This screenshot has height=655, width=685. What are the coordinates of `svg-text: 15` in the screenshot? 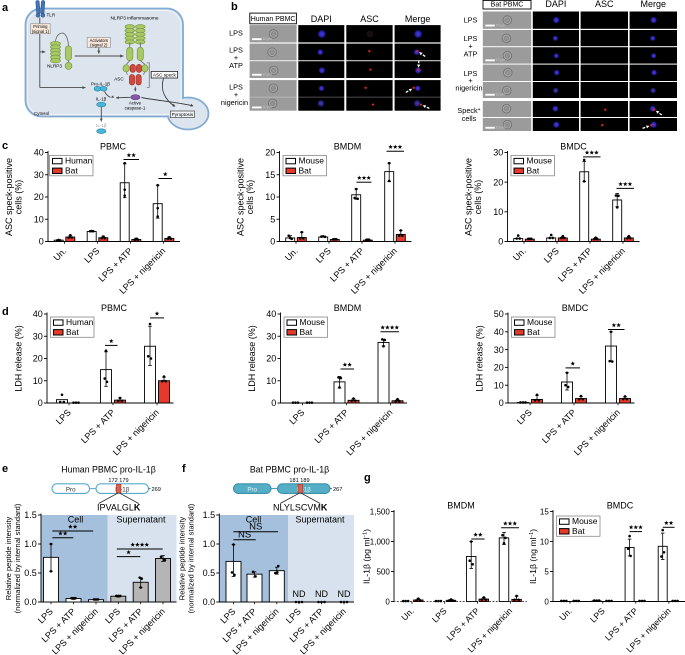 It's located at (270, 175).